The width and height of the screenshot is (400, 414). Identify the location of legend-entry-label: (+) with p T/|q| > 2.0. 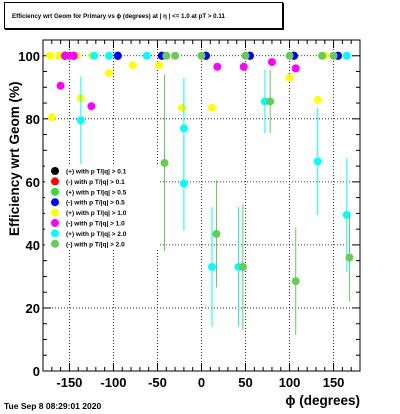
(96, 234).